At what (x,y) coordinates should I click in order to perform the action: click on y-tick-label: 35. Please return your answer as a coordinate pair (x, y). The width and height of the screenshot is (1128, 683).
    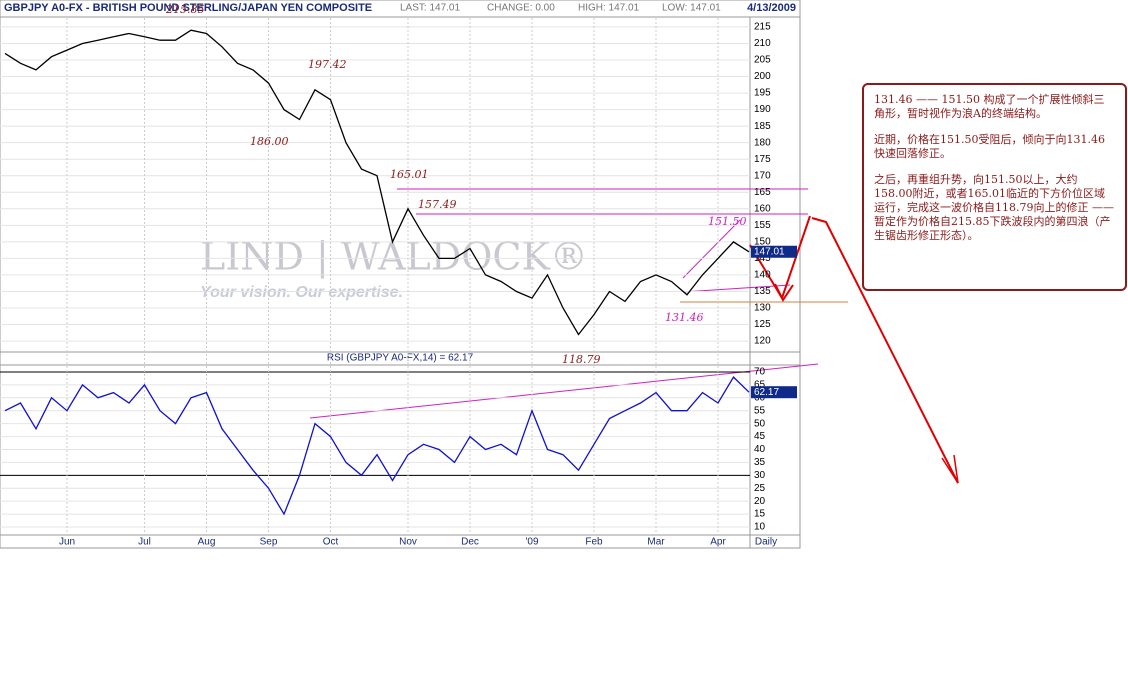
    Looking at the image, I should click on (760, 462).